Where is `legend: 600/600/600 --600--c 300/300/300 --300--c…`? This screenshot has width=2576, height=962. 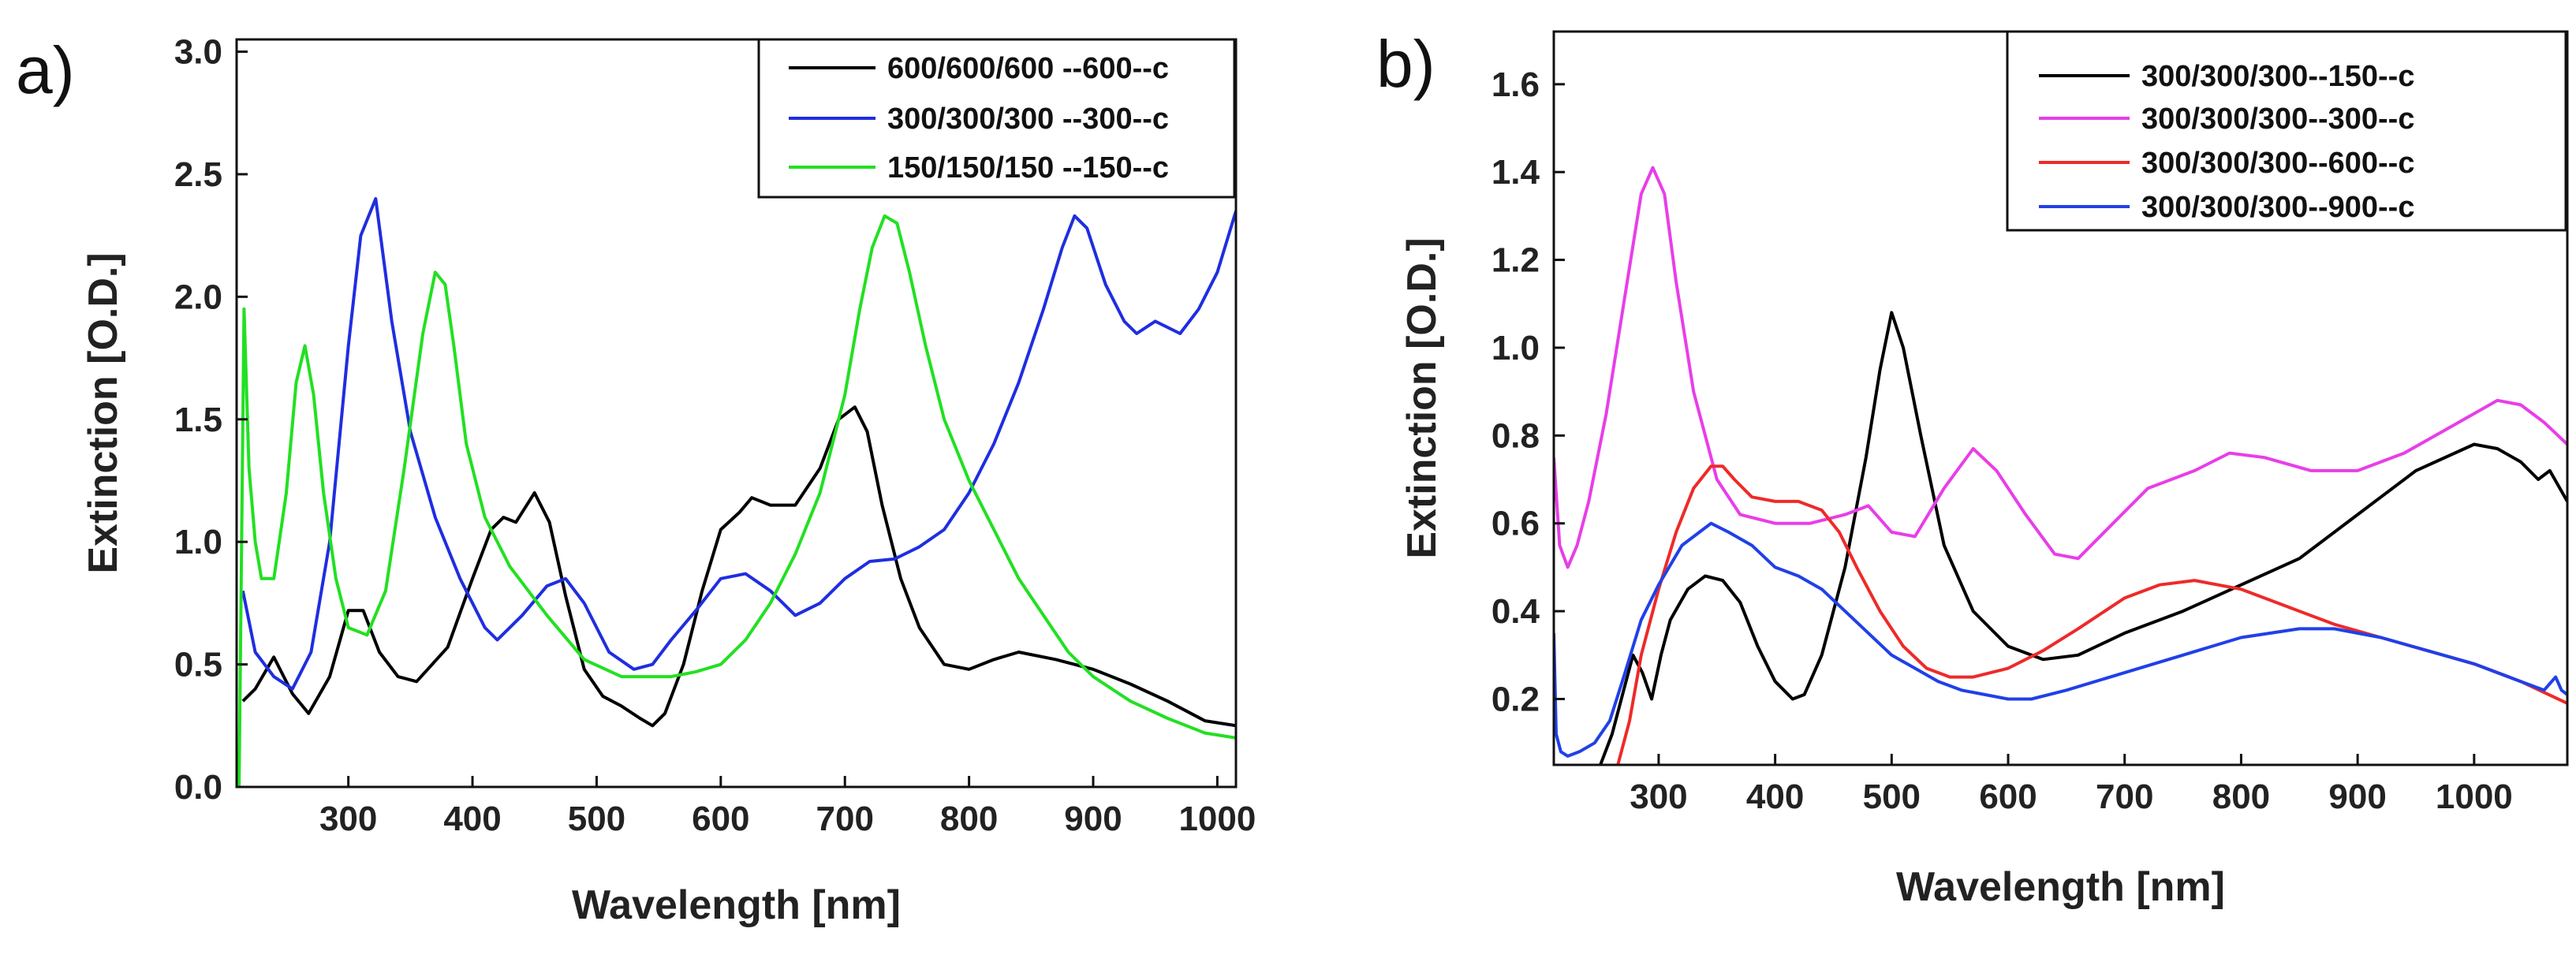
legend: 600/600/600 --600--c 300/300/300 --300--c… is located at coordinates (996, 118).